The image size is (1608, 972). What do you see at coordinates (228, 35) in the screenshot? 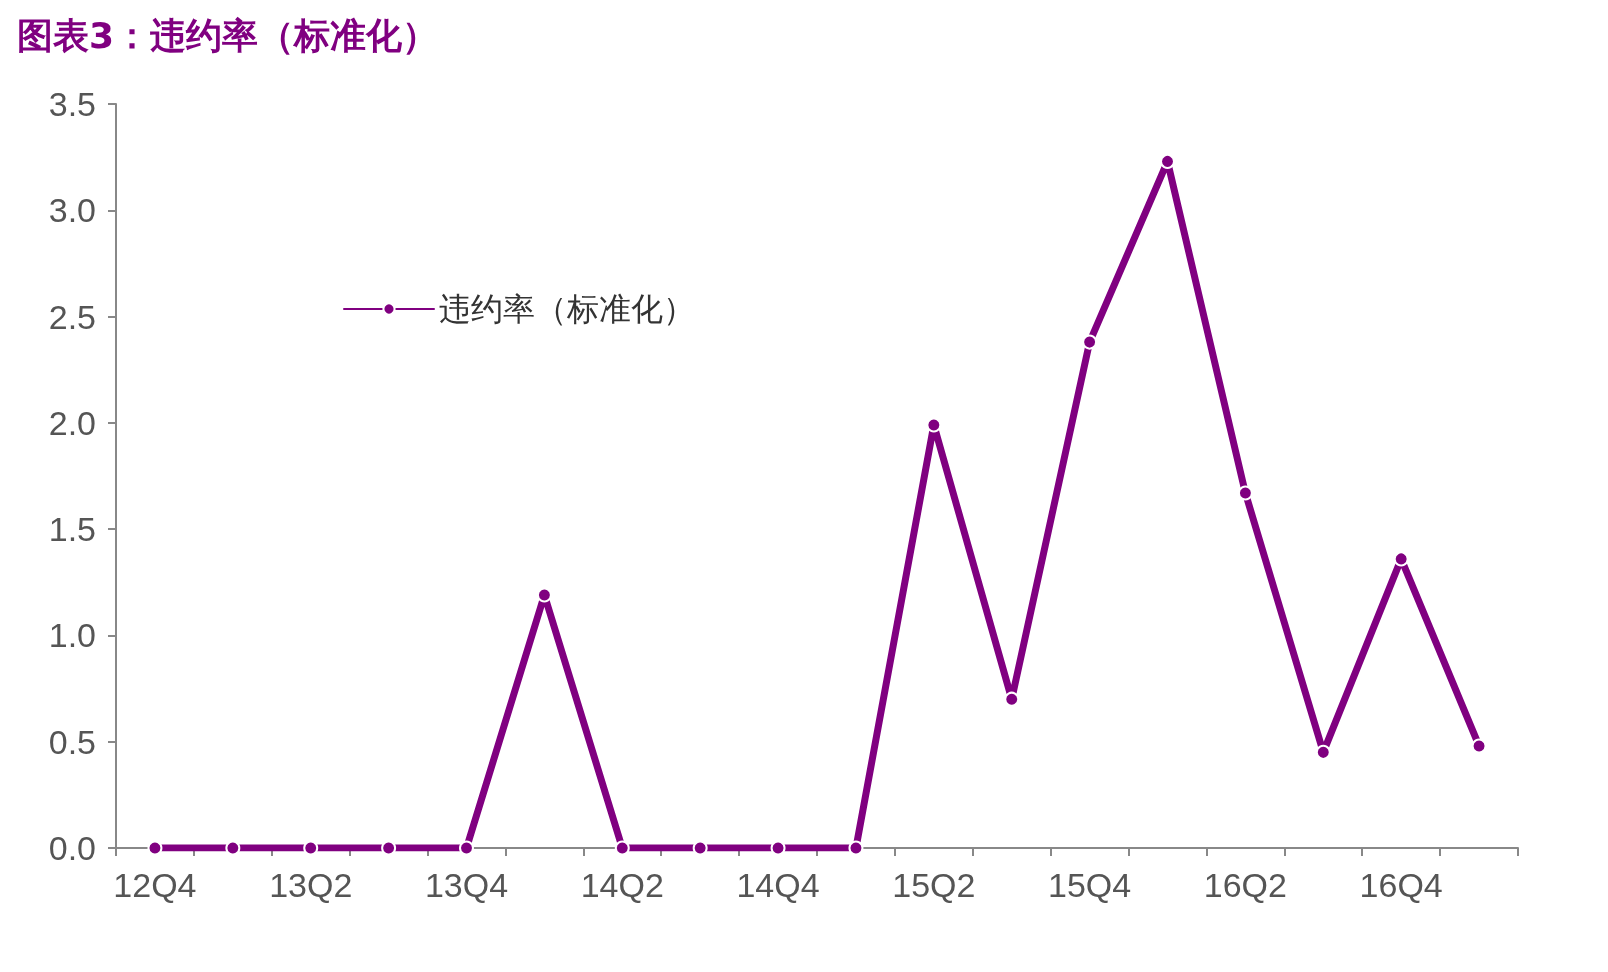
I see `chart-title: 图表3：违约率（标准化）` at bounding box center [228, 35].